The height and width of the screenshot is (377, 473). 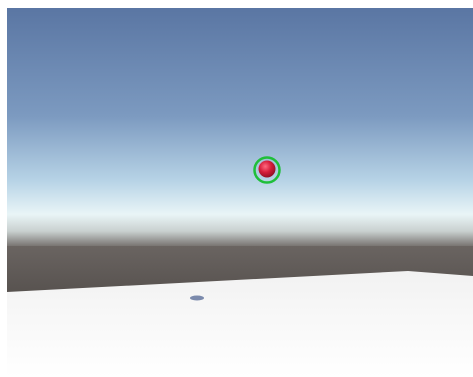 What do you see at coordinates (197, 298) in the screenshot?
I see `ball-shadow` at bounding box center [197, 298].